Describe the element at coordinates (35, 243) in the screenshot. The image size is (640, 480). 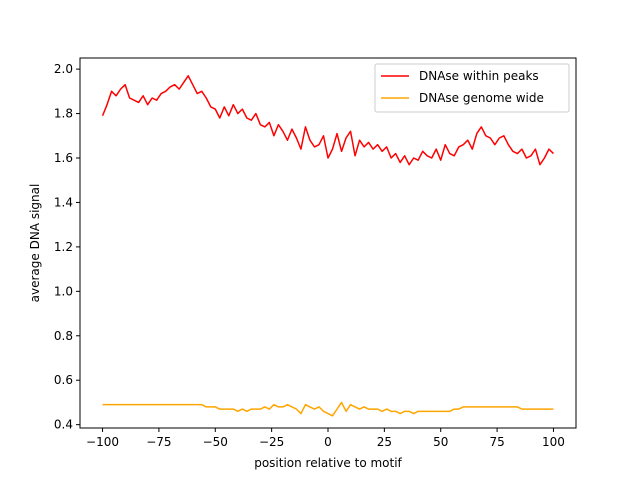
I see `y-axis-label: average DNA signal` at that location.